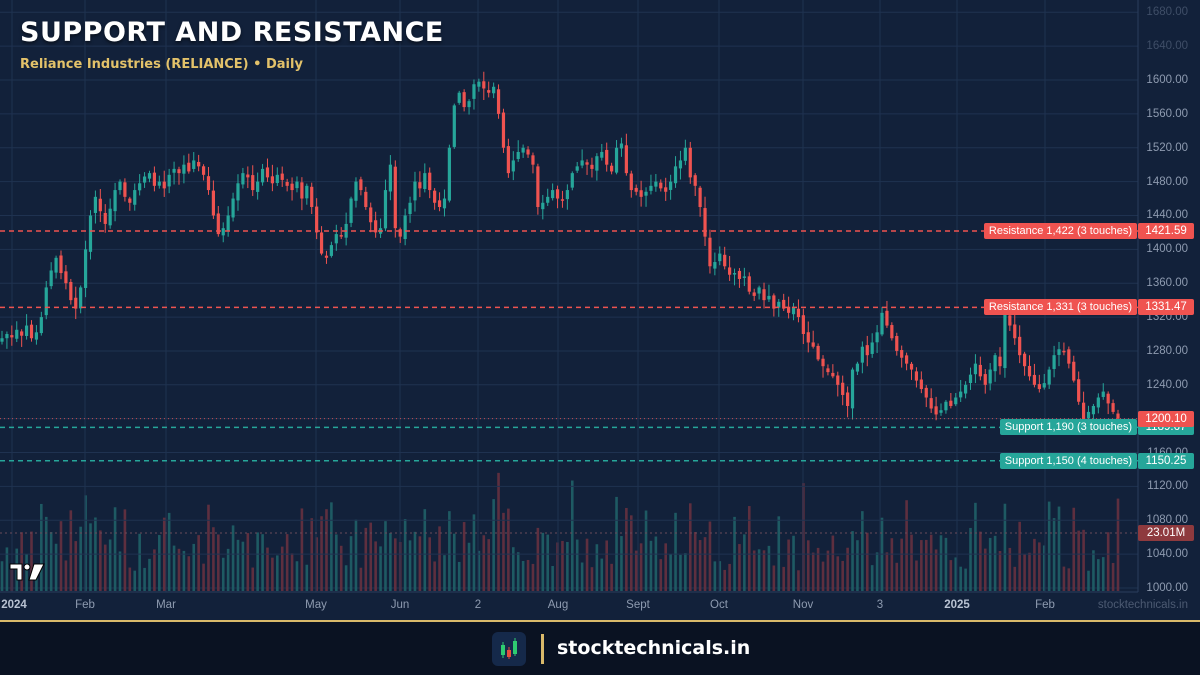  Describe the element at coordinates (654, 648) in the screenshot. I see `footer-brand: stocktechnicals.in` at that location.